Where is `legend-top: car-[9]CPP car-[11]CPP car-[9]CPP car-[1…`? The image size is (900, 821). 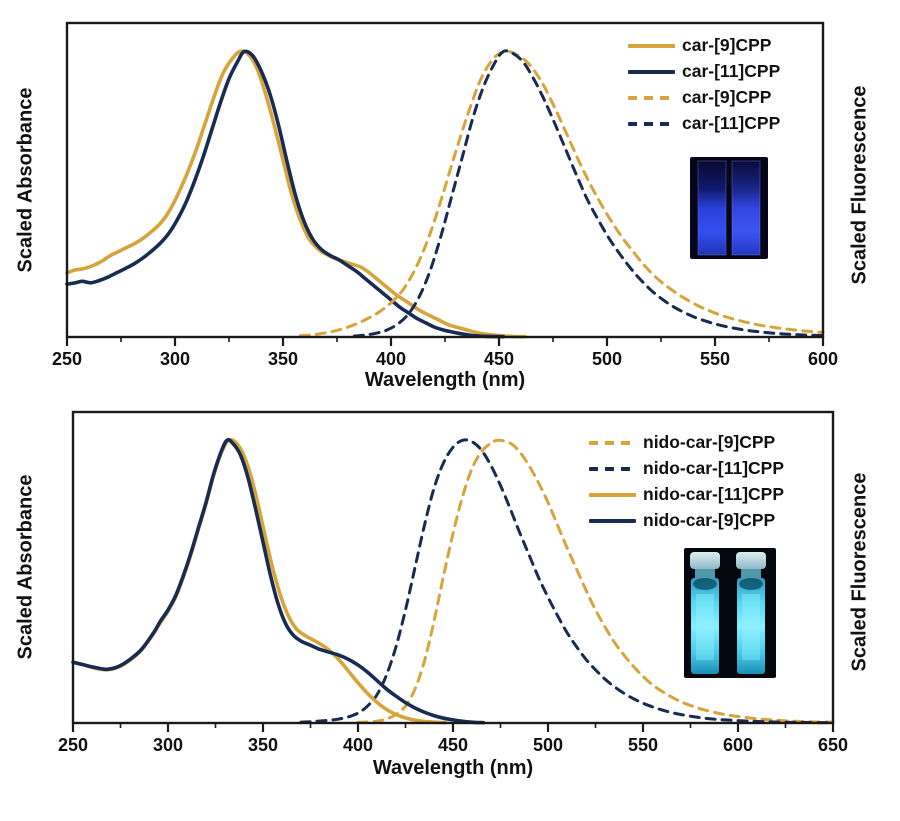 legend-top: car-[9]CPP car-[11]CPP car-[9]CPP car-[1… is located at coordinates (704, 85).